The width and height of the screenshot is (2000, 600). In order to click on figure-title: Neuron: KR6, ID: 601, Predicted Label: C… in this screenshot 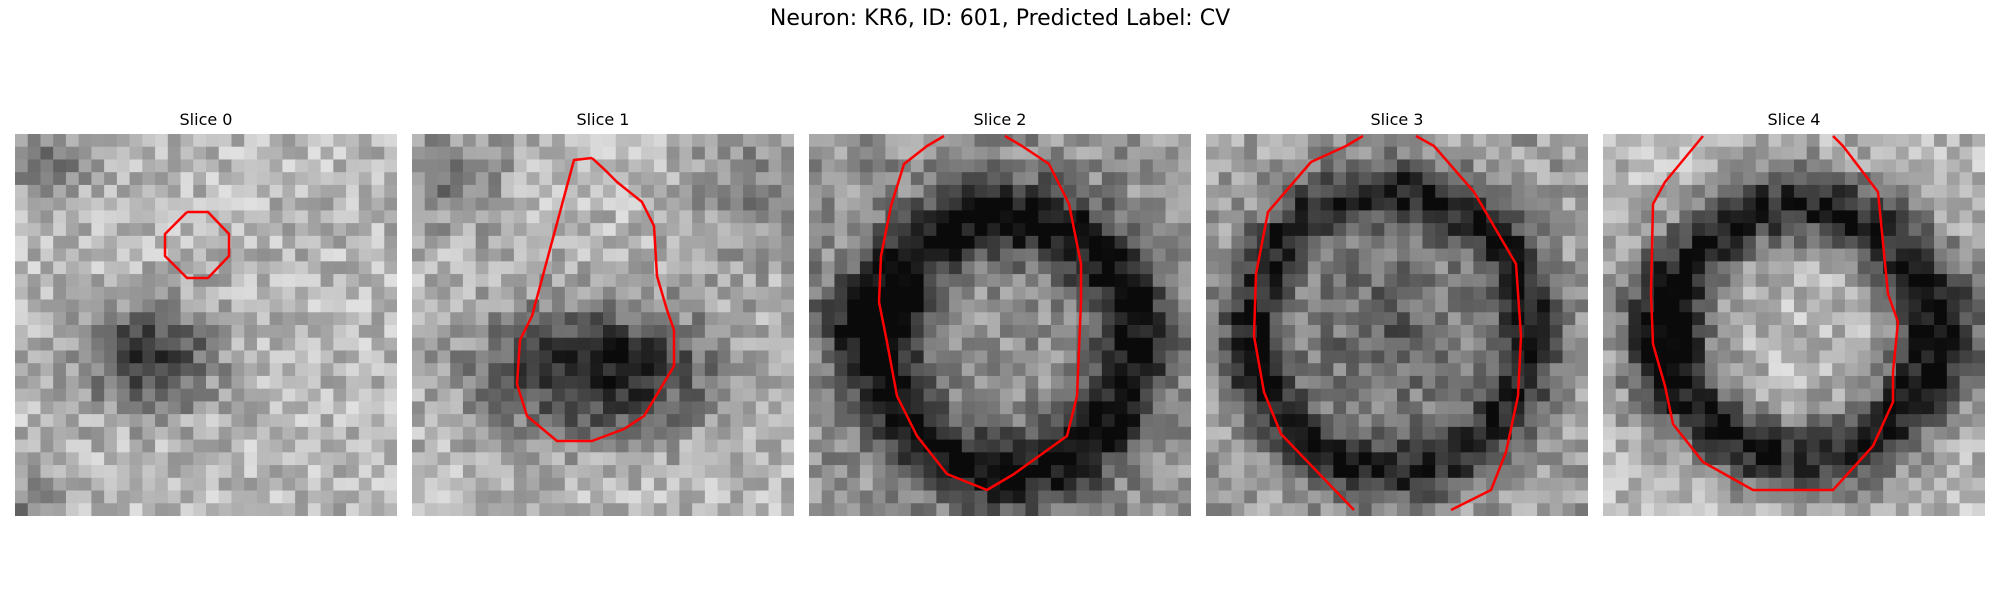, I will do `click(1000, 18)`.